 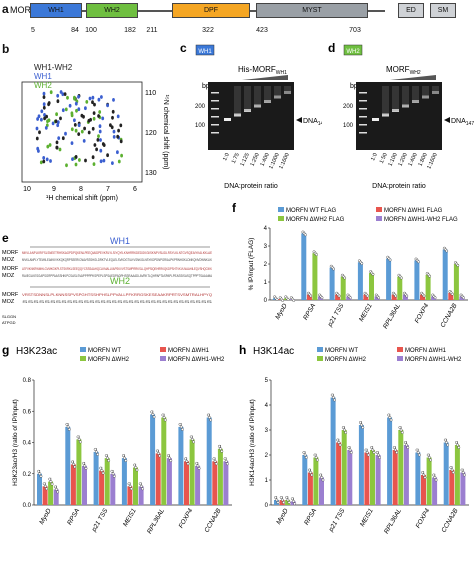 I want to click on legend-entry: MORFN WT FLAG, so click(x=311, y=211).